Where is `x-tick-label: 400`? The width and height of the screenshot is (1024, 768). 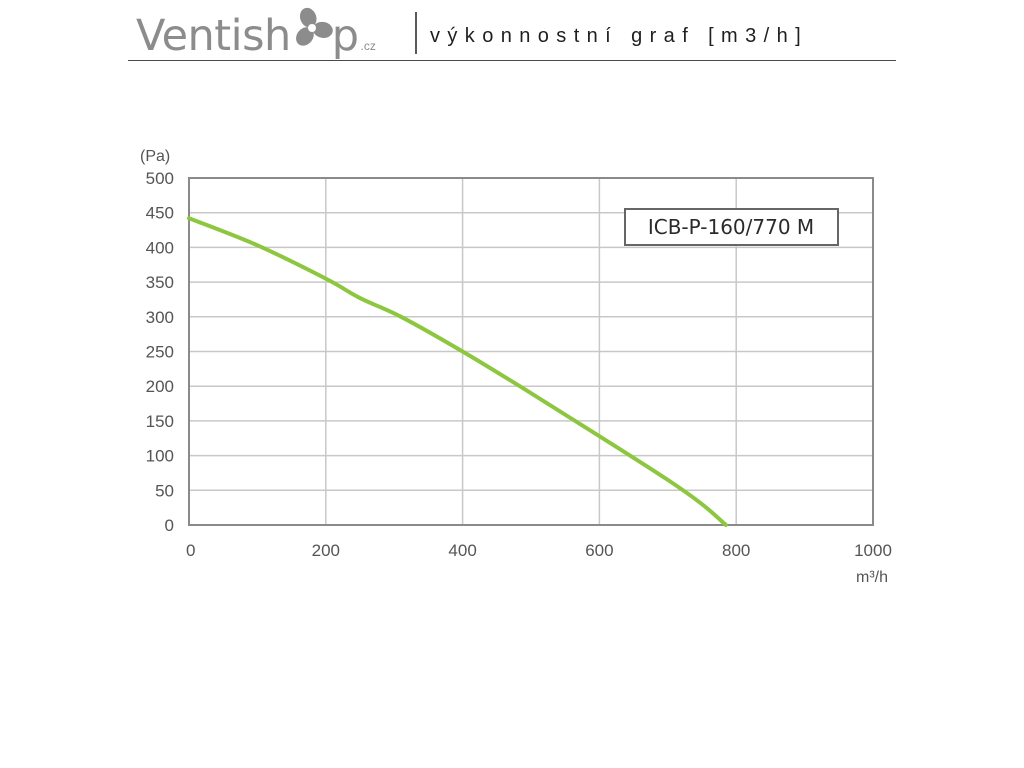
x-tick-label: 400 is located at coordinates (462, 550).